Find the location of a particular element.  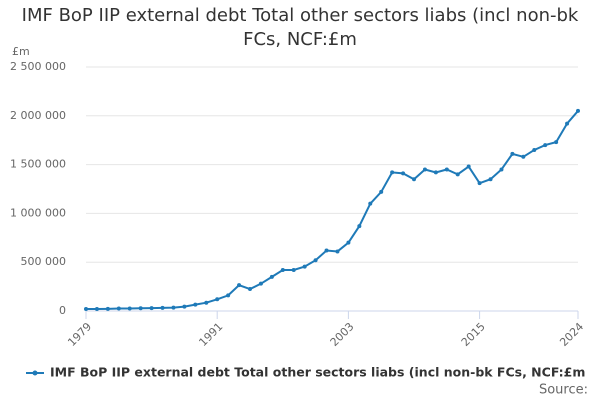

legend-marker is located at coordinates (35, 373).